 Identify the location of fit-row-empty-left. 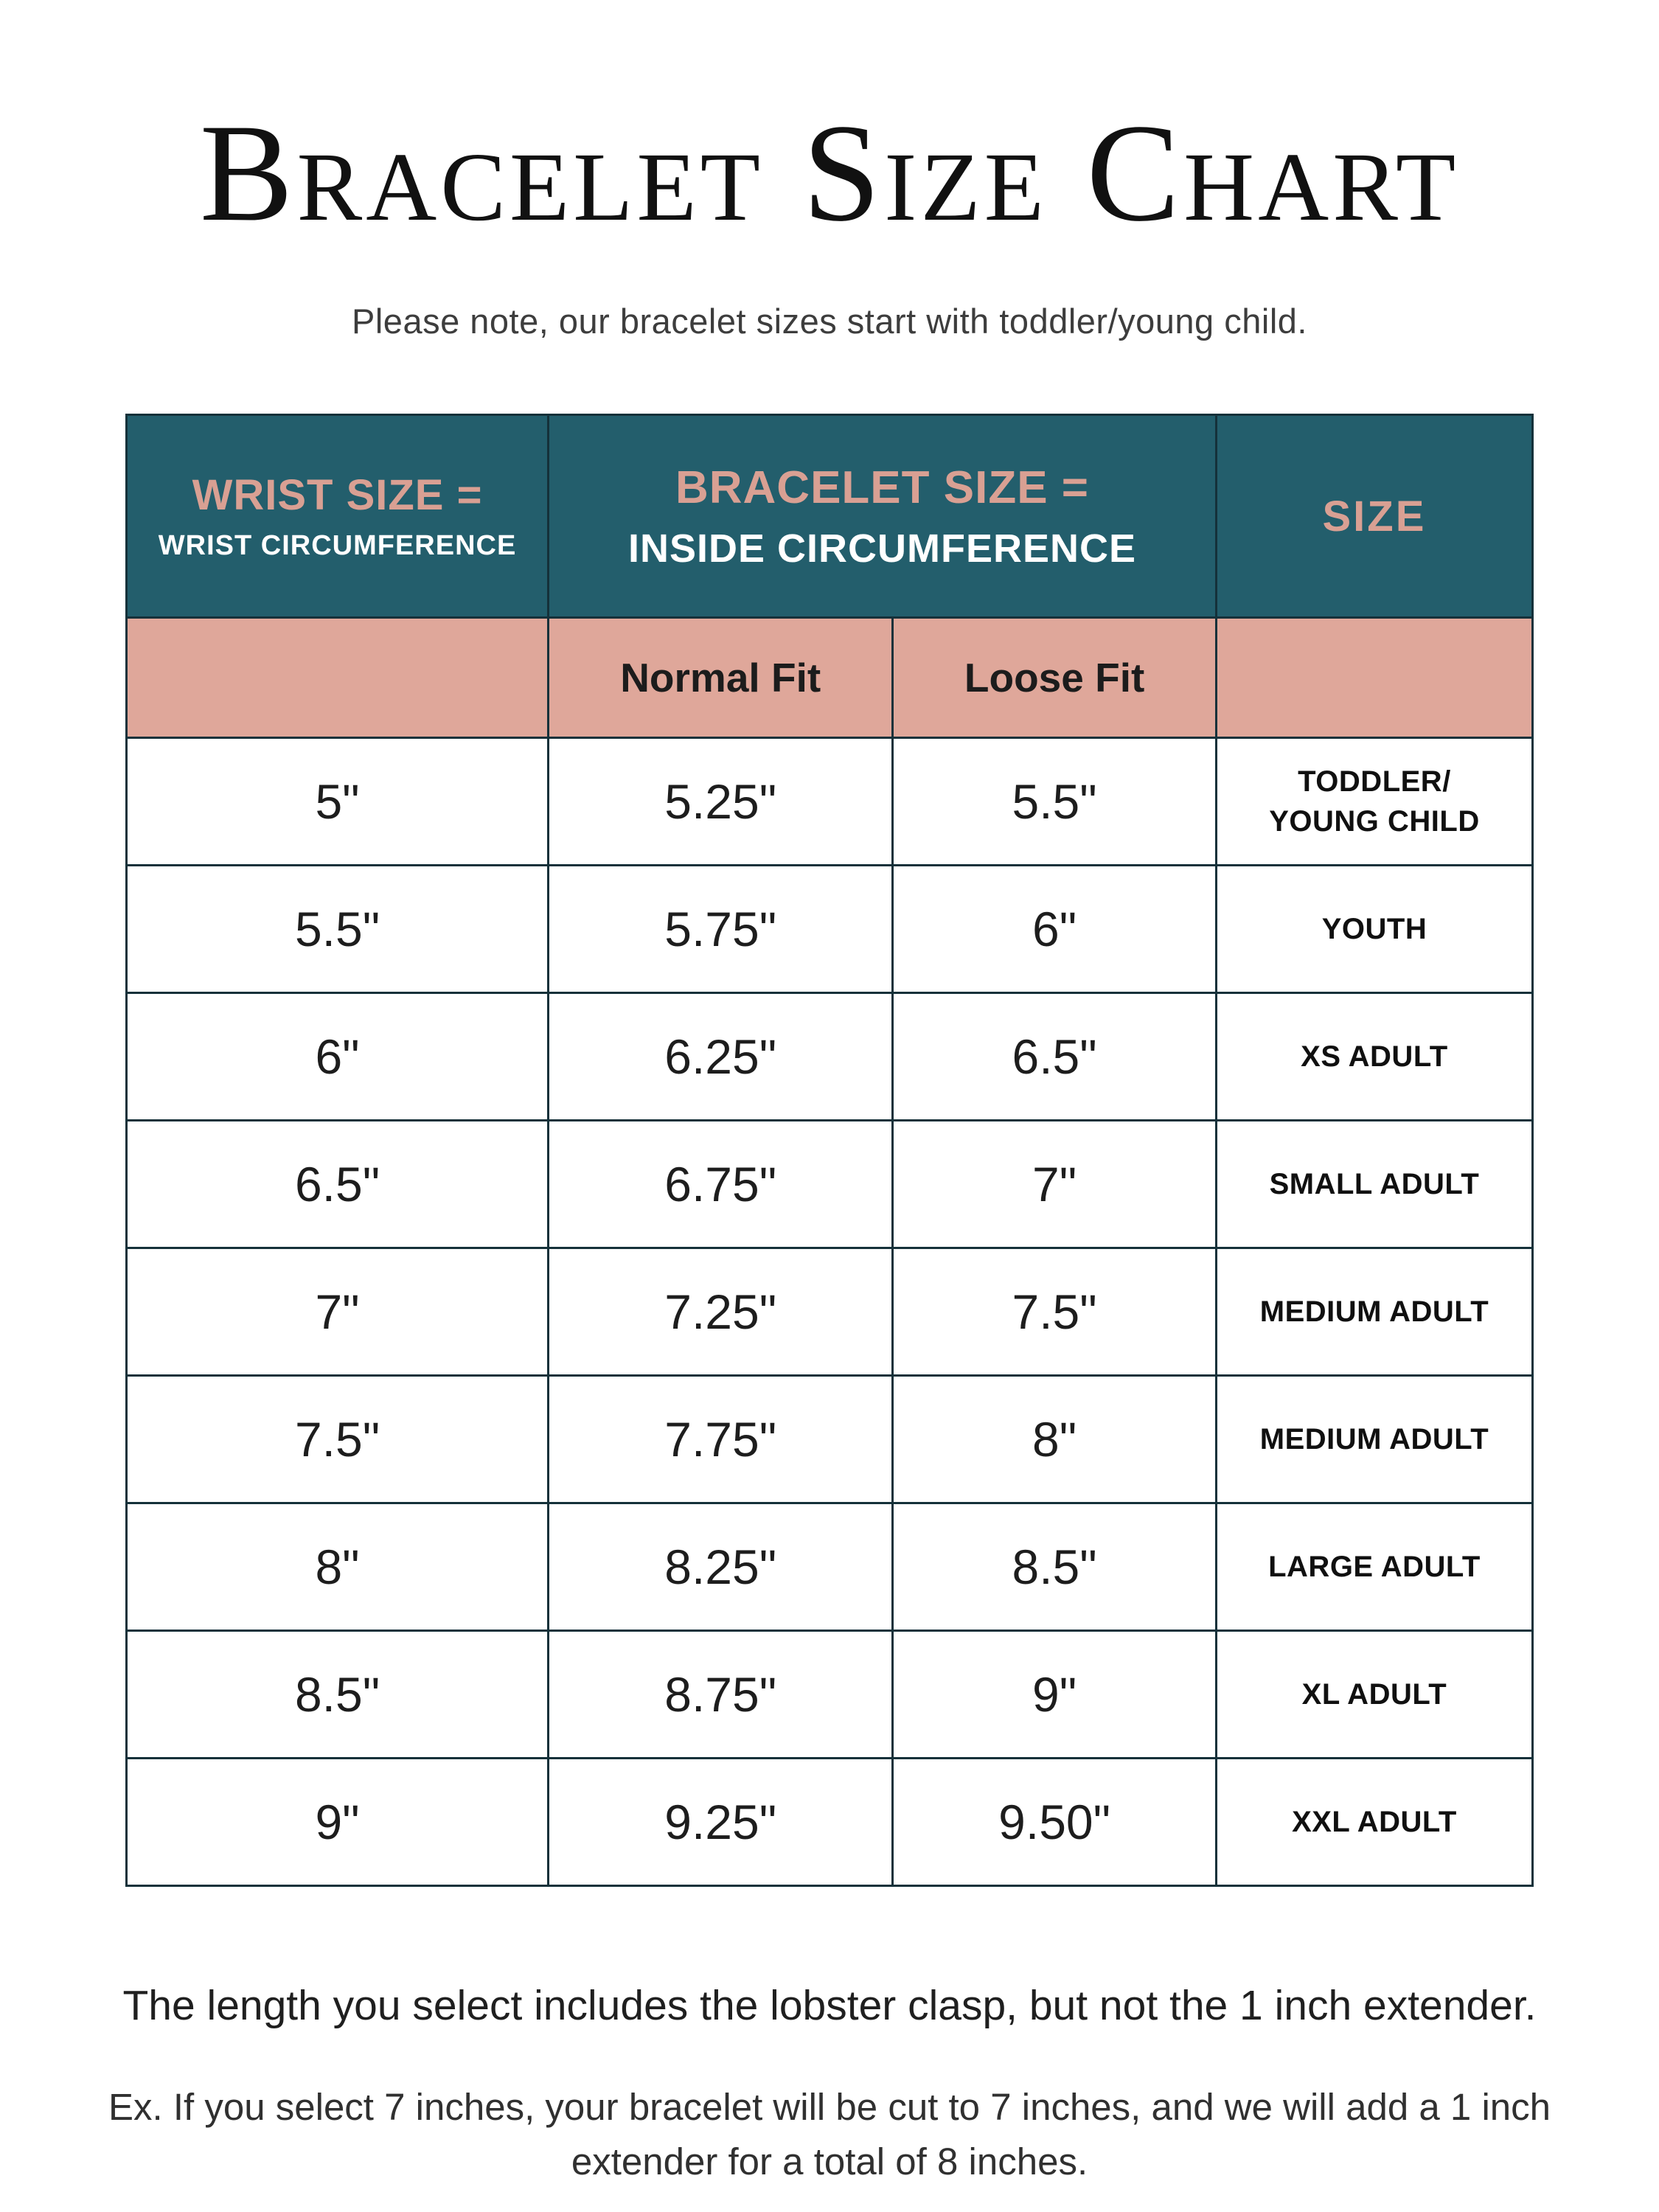
(337, 677).